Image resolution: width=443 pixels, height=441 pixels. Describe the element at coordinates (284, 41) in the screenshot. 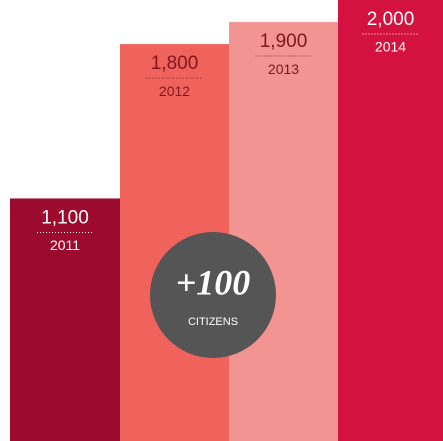

I see `value-label: 1,900` at that location.